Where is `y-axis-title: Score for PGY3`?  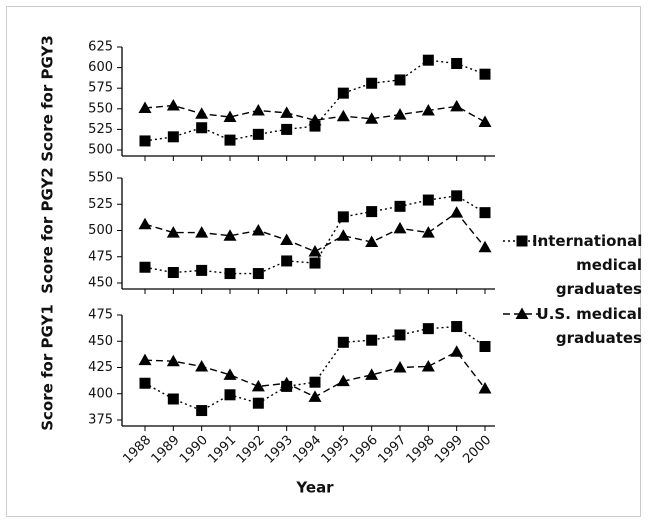 y-axis-title: Score for PGY3 is located at coordinates (48, 98).